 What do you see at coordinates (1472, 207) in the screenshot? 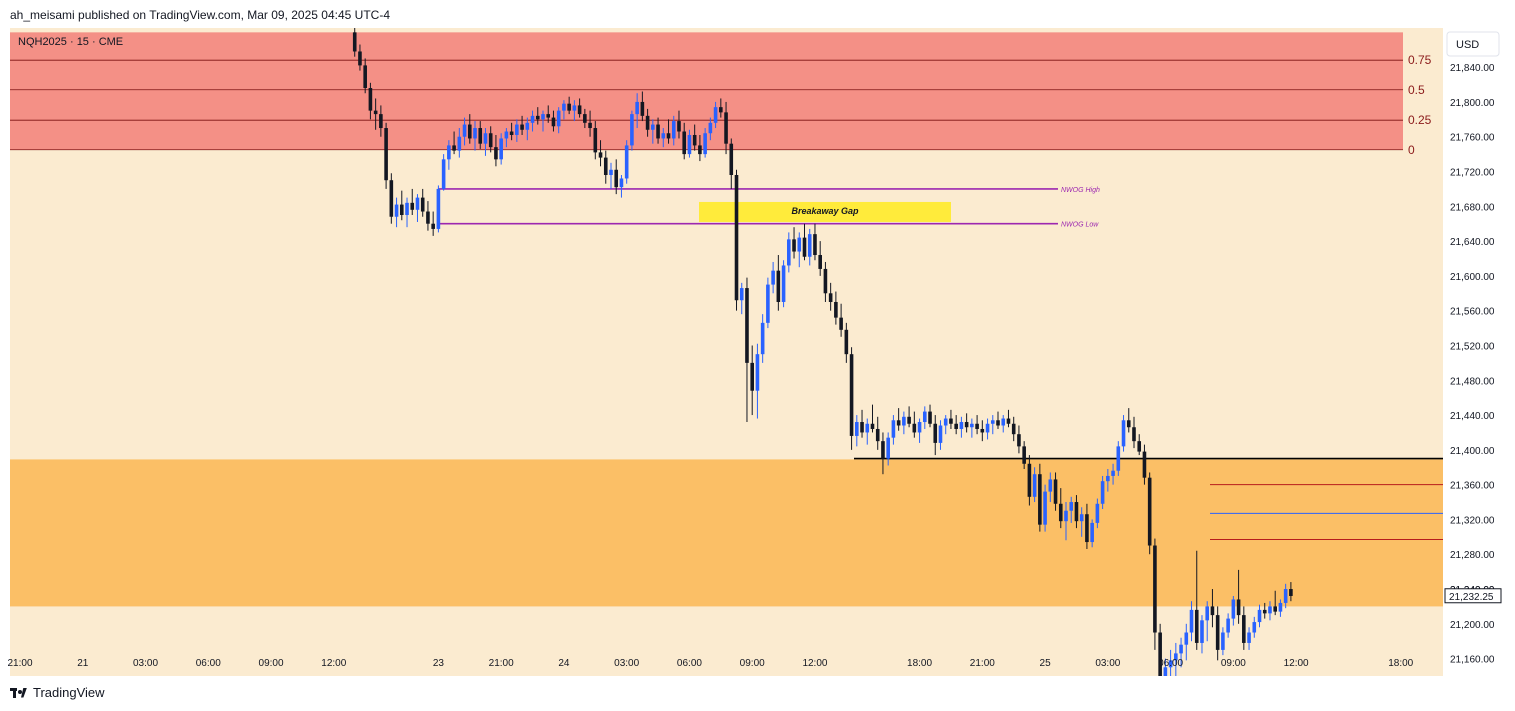
I see `price-tick-label: 21,680.00` at bounding box center [1472, 207].